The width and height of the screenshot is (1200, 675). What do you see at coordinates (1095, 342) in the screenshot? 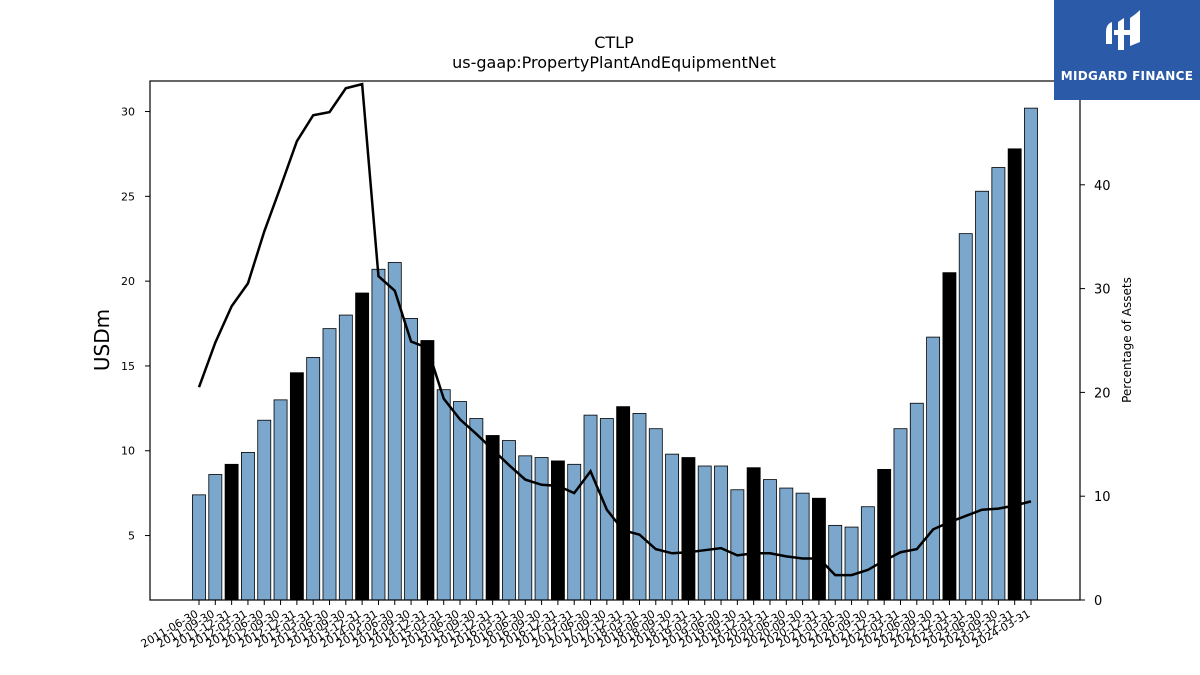
I see `right-axis-ticks: 01020304050` at bounding box center [1095, 342].